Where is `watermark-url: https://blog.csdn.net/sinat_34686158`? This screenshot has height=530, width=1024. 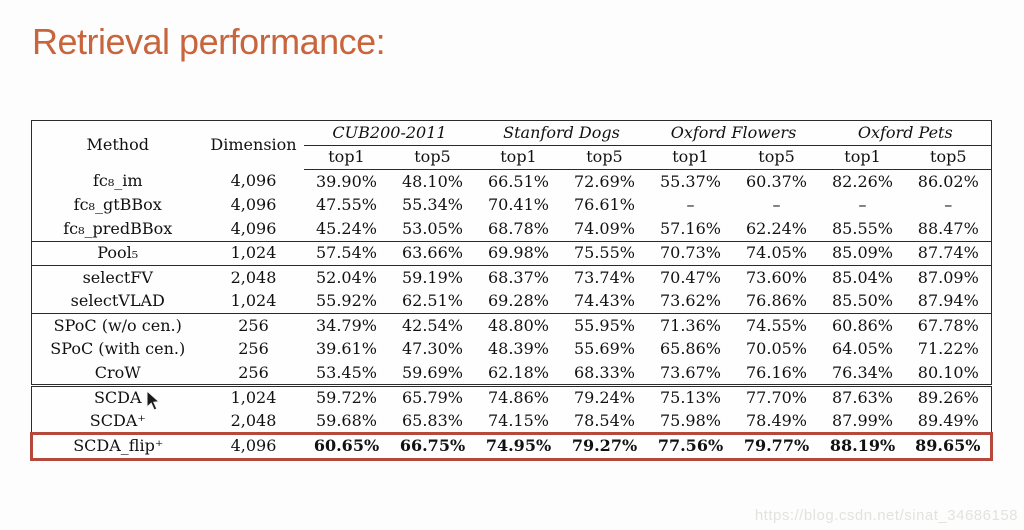 watermark-url: https://blog.csdn.net/sinat_34686158 is located at coordinates (886, 515).